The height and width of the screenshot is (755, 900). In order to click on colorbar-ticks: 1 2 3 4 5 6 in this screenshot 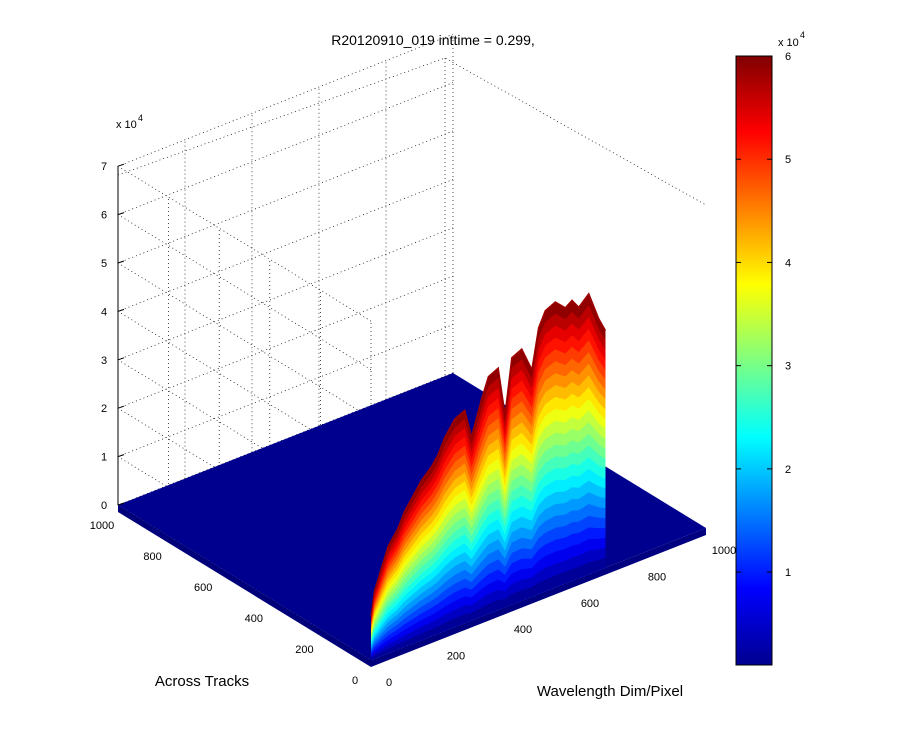, I will do `click(763, 315)`.